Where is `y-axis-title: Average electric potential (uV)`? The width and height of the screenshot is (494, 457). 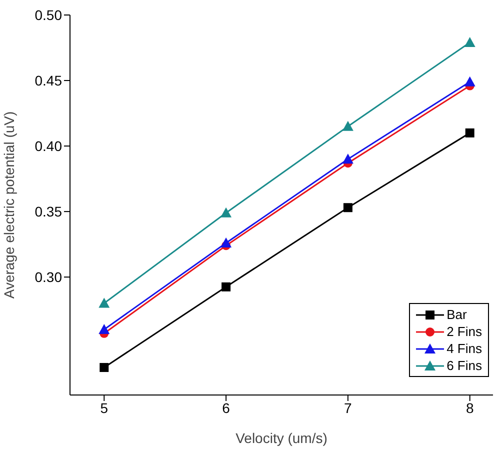
y-axis-title: Average electric potential (uV) is located at coordinates (8, 205).